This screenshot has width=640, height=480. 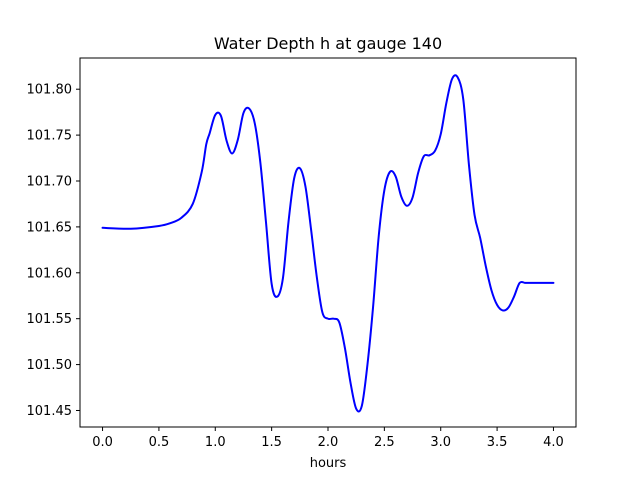 What do you see at coordinates (328, 442) in the screenshot?
I see `x-tick-label: 2.0` at bounding box center [328, 442].